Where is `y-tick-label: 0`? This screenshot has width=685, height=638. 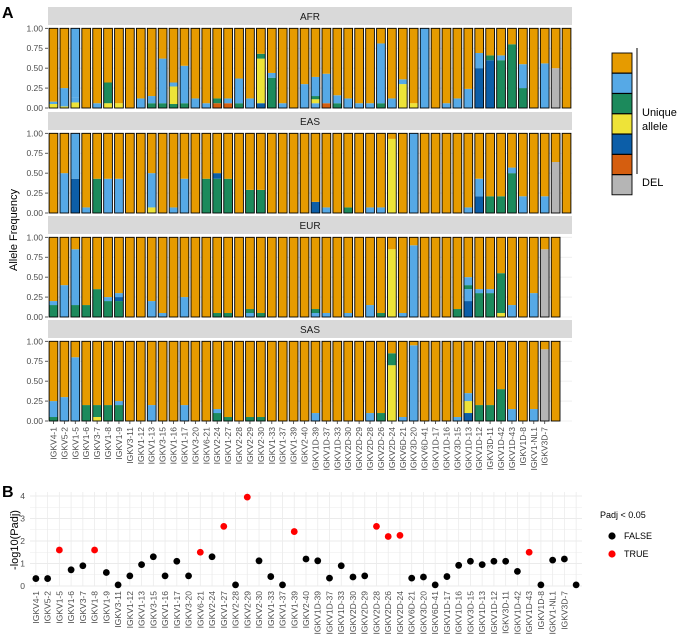
y-tick-label: 0 is located at coordinates (22, 586).